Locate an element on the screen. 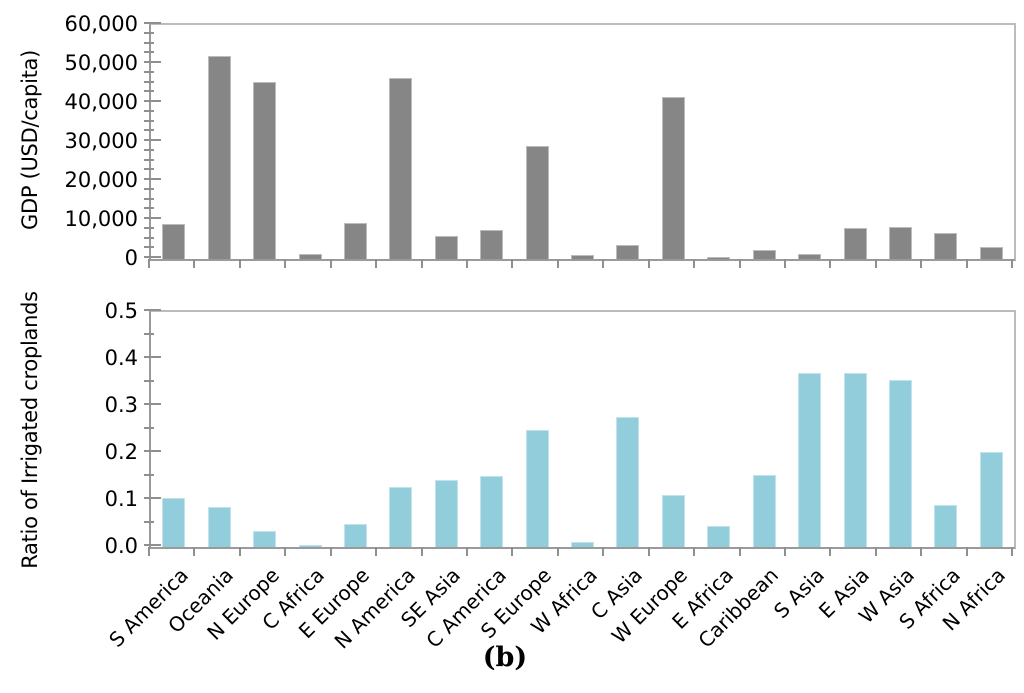  y-tick-label: 30,000 is located at coordinates (101, 141).